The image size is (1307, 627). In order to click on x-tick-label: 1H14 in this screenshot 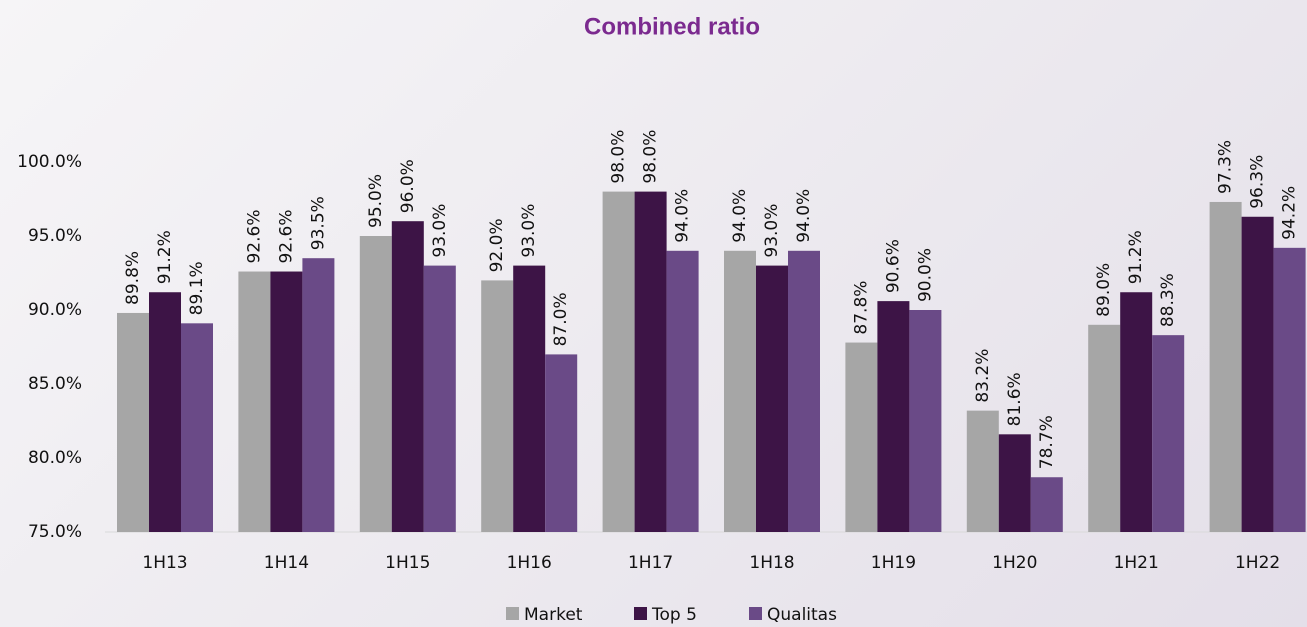, I will do `click(286, 563)`.